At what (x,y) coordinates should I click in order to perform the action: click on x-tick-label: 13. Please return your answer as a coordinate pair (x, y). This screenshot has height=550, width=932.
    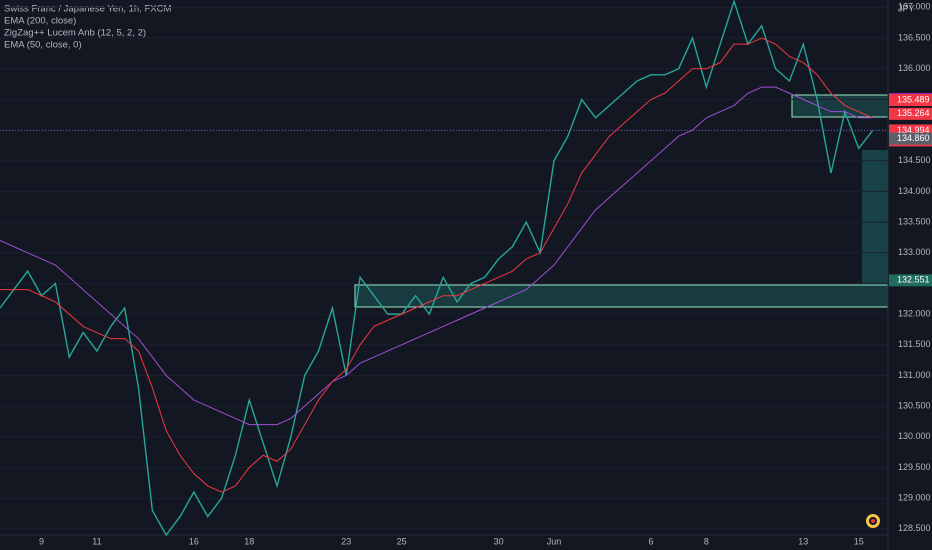
    Looking at the image, I should click on (803, 541).